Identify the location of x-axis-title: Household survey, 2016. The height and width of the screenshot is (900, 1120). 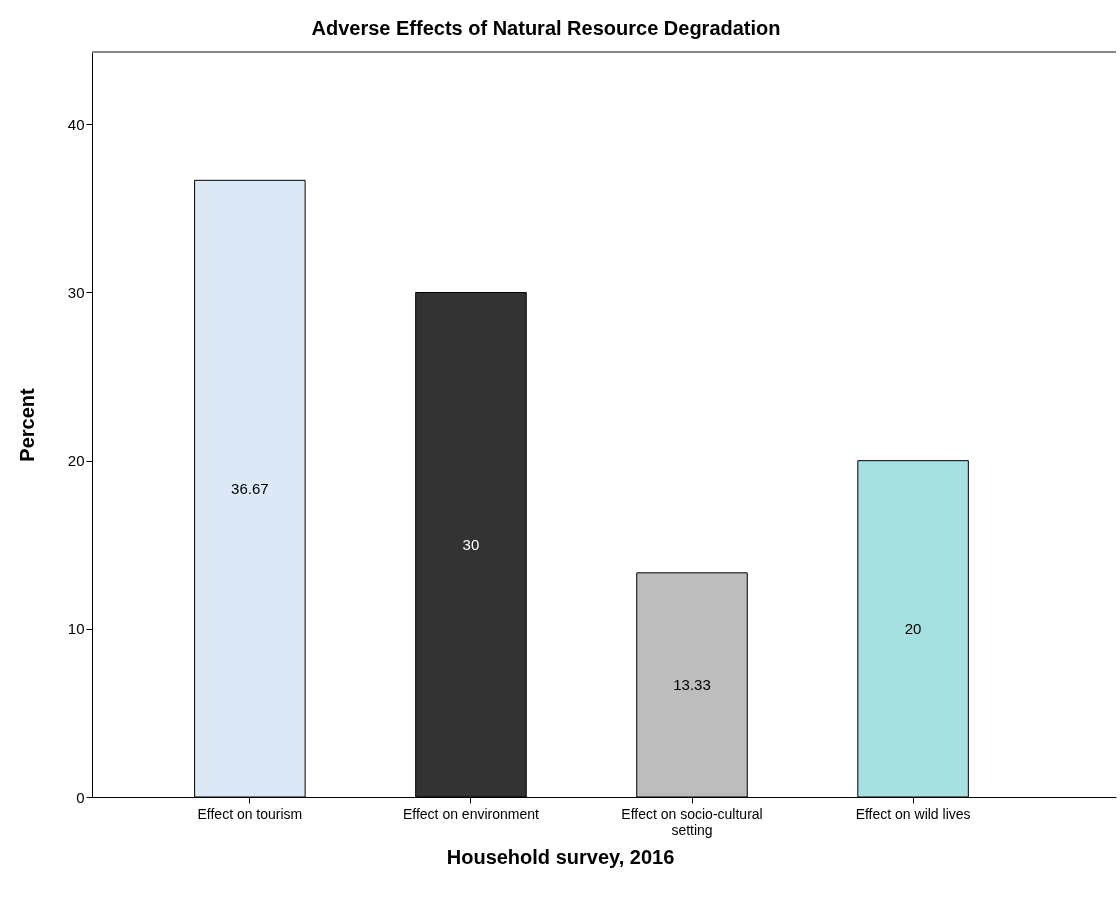
(560, 856).